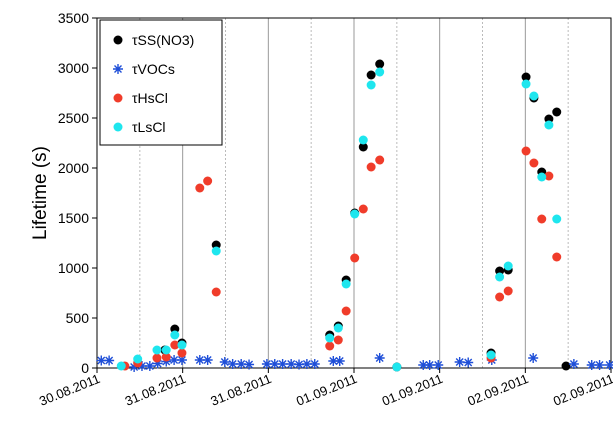 This screenshot has height=421, width=613. Describe the element at coordinates (153, 69) in the screenshot. I see `legend-label: τVOCs` at that location.